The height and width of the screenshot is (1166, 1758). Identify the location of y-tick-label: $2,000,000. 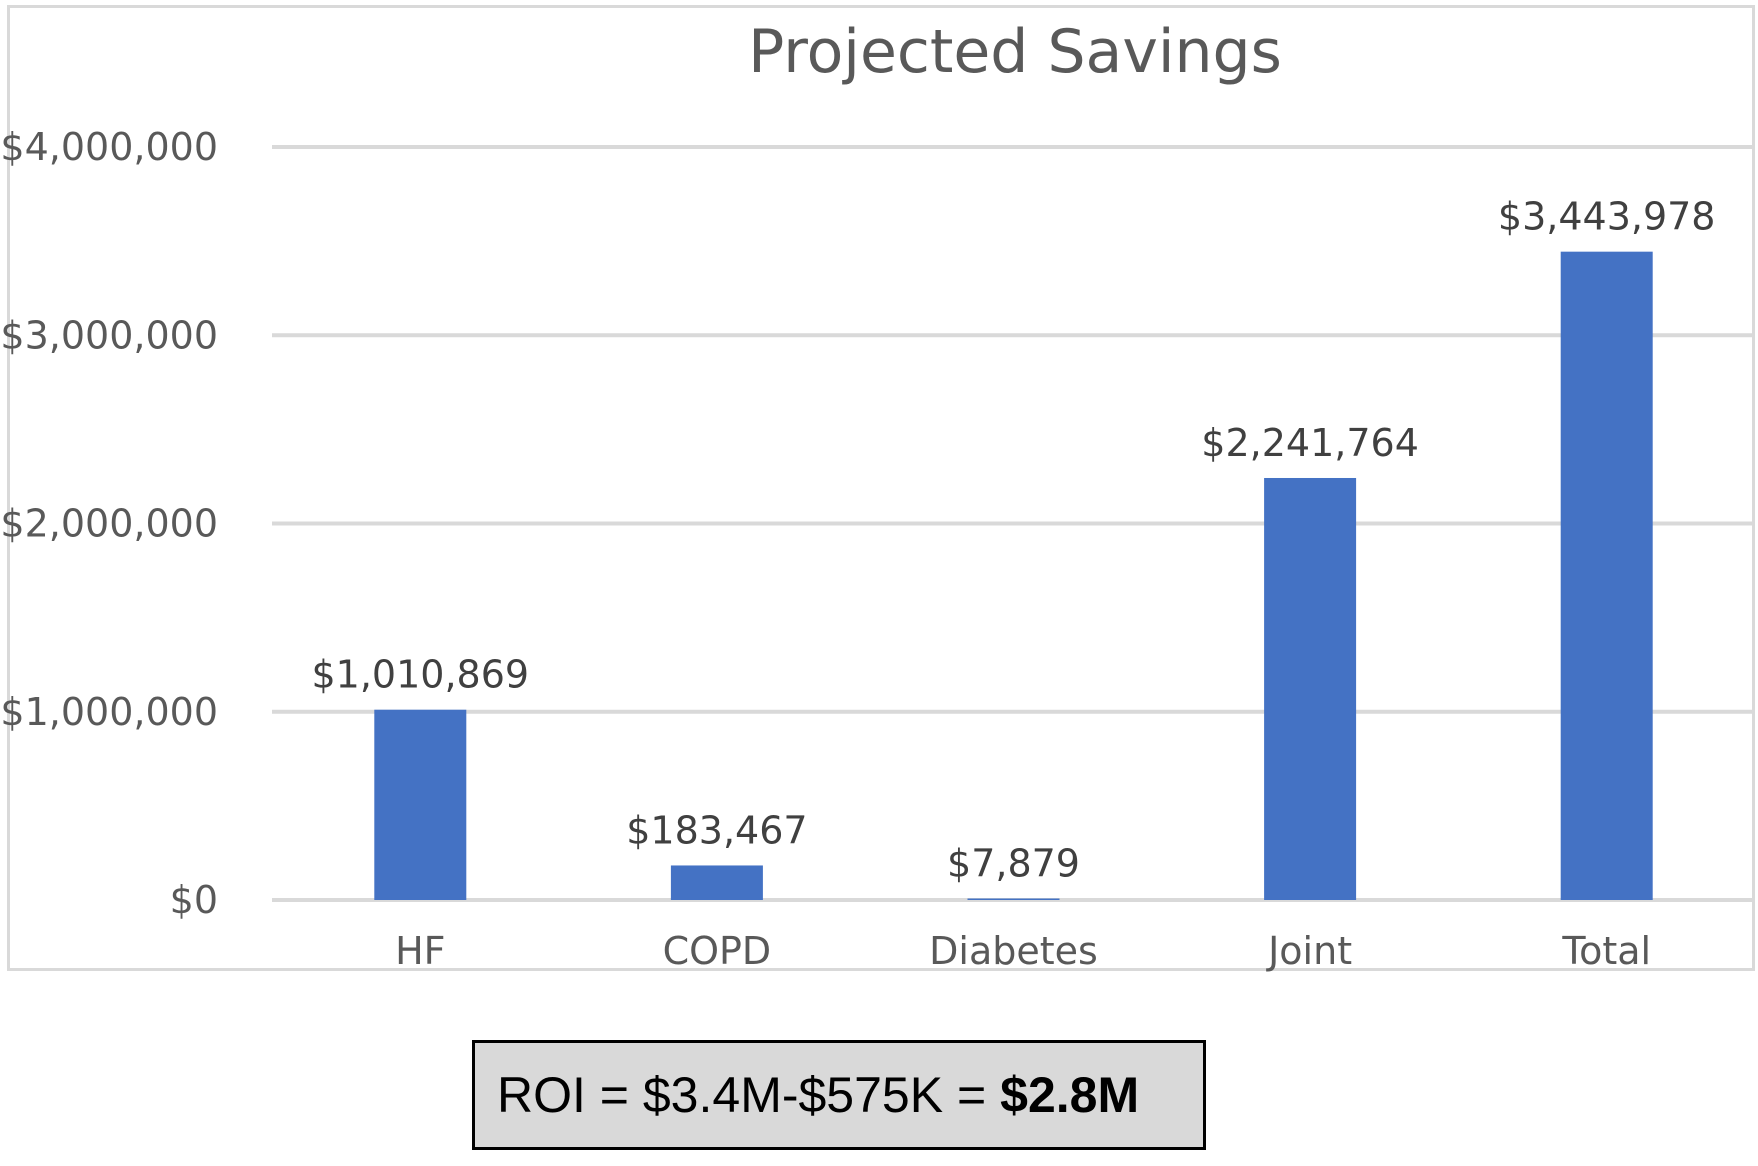
(109, 524).